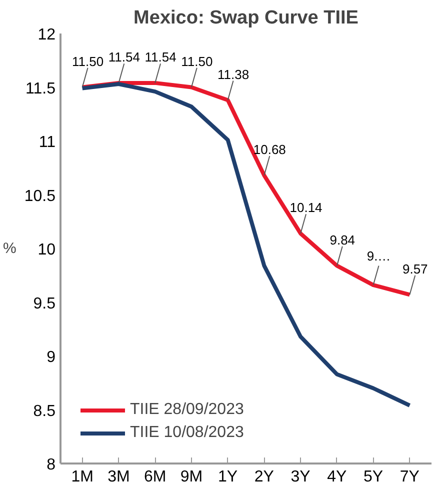  What do you see at coordinates (300, 477) in the screenshot?
I see `x-tick-label: 3Y` at bounding box center [300, 477].